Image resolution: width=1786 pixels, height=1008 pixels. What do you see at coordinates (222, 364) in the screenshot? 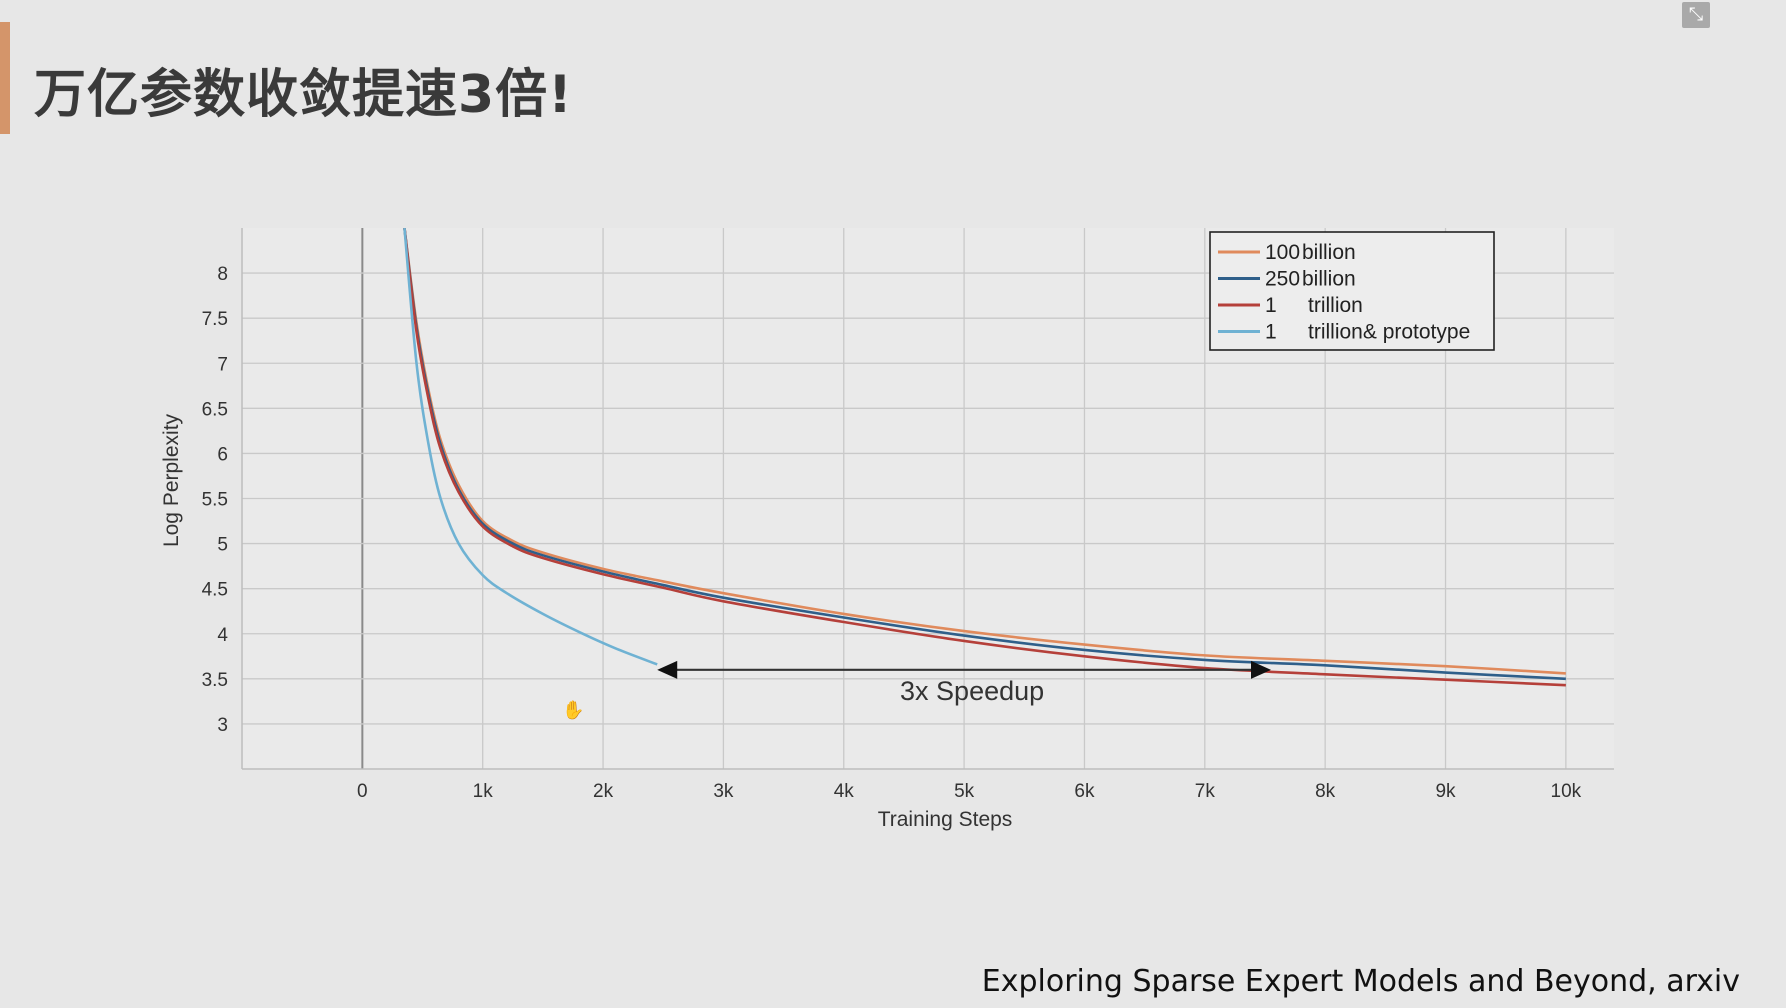
I see `y-tick-label: 7` at bounding box center [222, 364].